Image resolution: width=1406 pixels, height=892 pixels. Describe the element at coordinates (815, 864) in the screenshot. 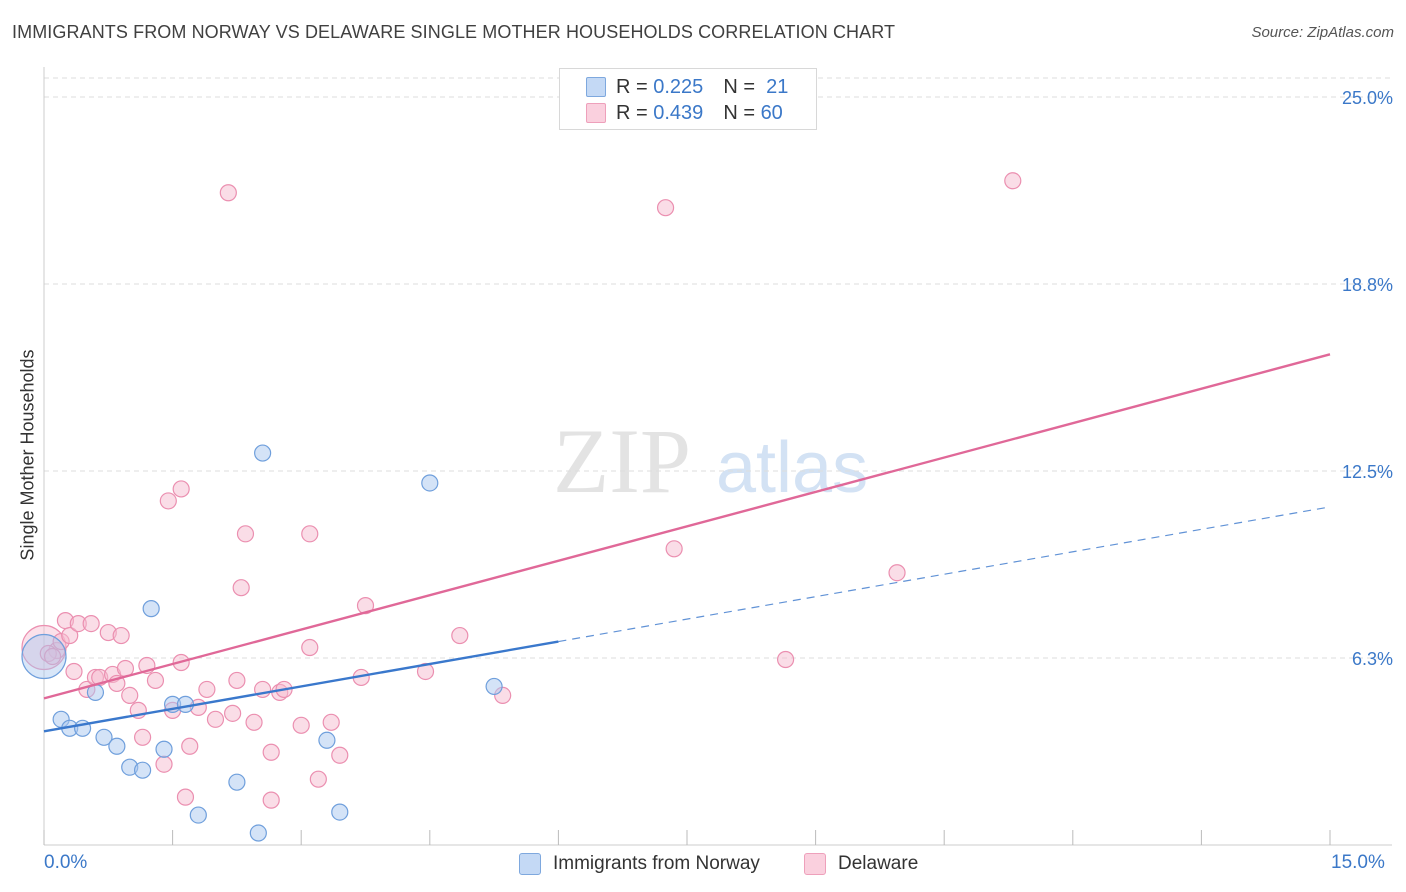

I see `delaware-legend-swatch` at that location.